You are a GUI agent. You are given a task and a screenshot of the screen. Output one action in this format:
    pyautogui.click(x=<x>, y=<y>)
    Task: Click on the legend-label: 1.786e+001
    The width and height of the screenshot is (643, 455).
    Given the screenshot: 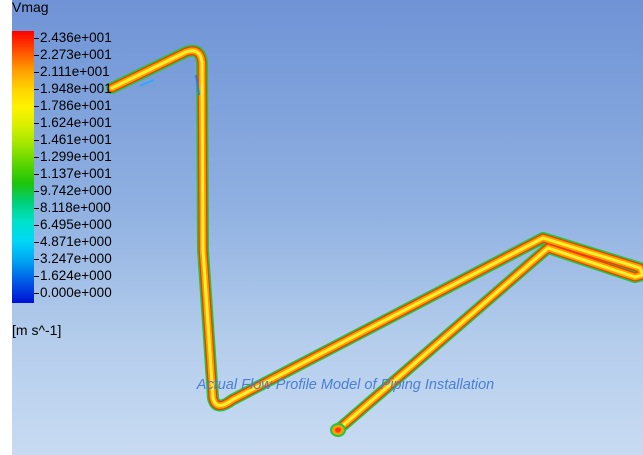 What is the action you would take?
    pyautogui.click(x=76, y=105)
    